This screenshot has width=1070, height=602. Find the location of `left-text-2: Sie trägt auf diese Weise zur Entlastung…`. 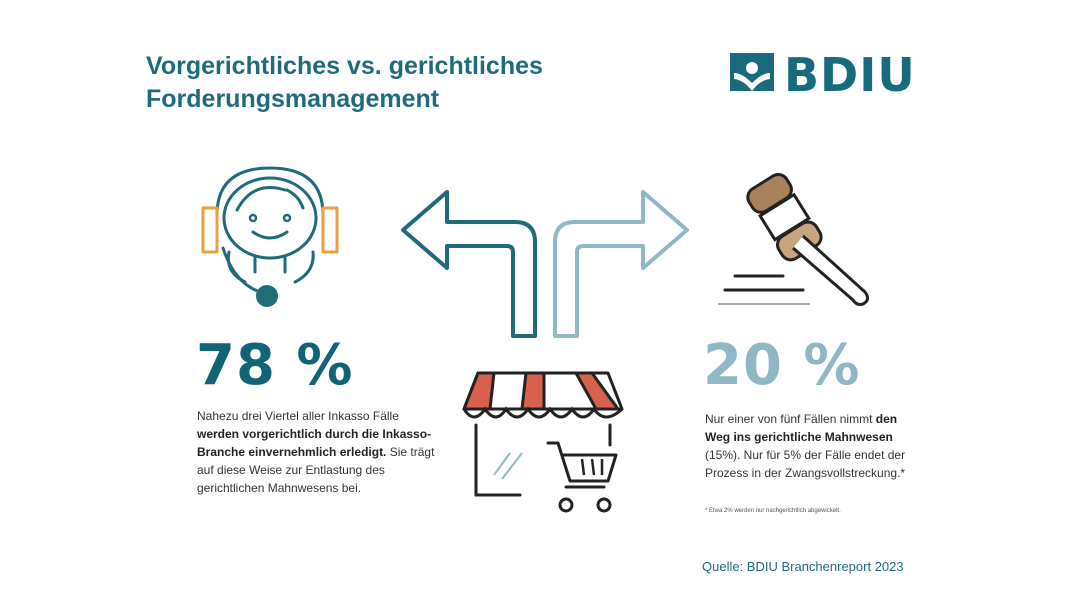

left-text-2: Sie trägt auf diese Weise zur Entlastung… is located at coordinates (316, 470).